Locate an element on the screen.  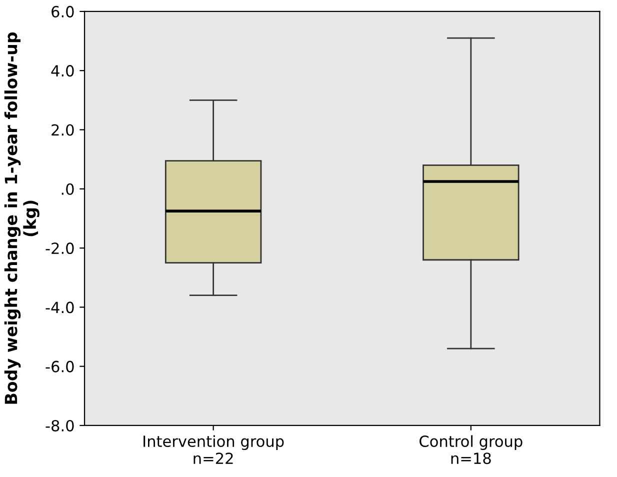
y-tick-label: 4.0 is located at coordinates (62, 71).